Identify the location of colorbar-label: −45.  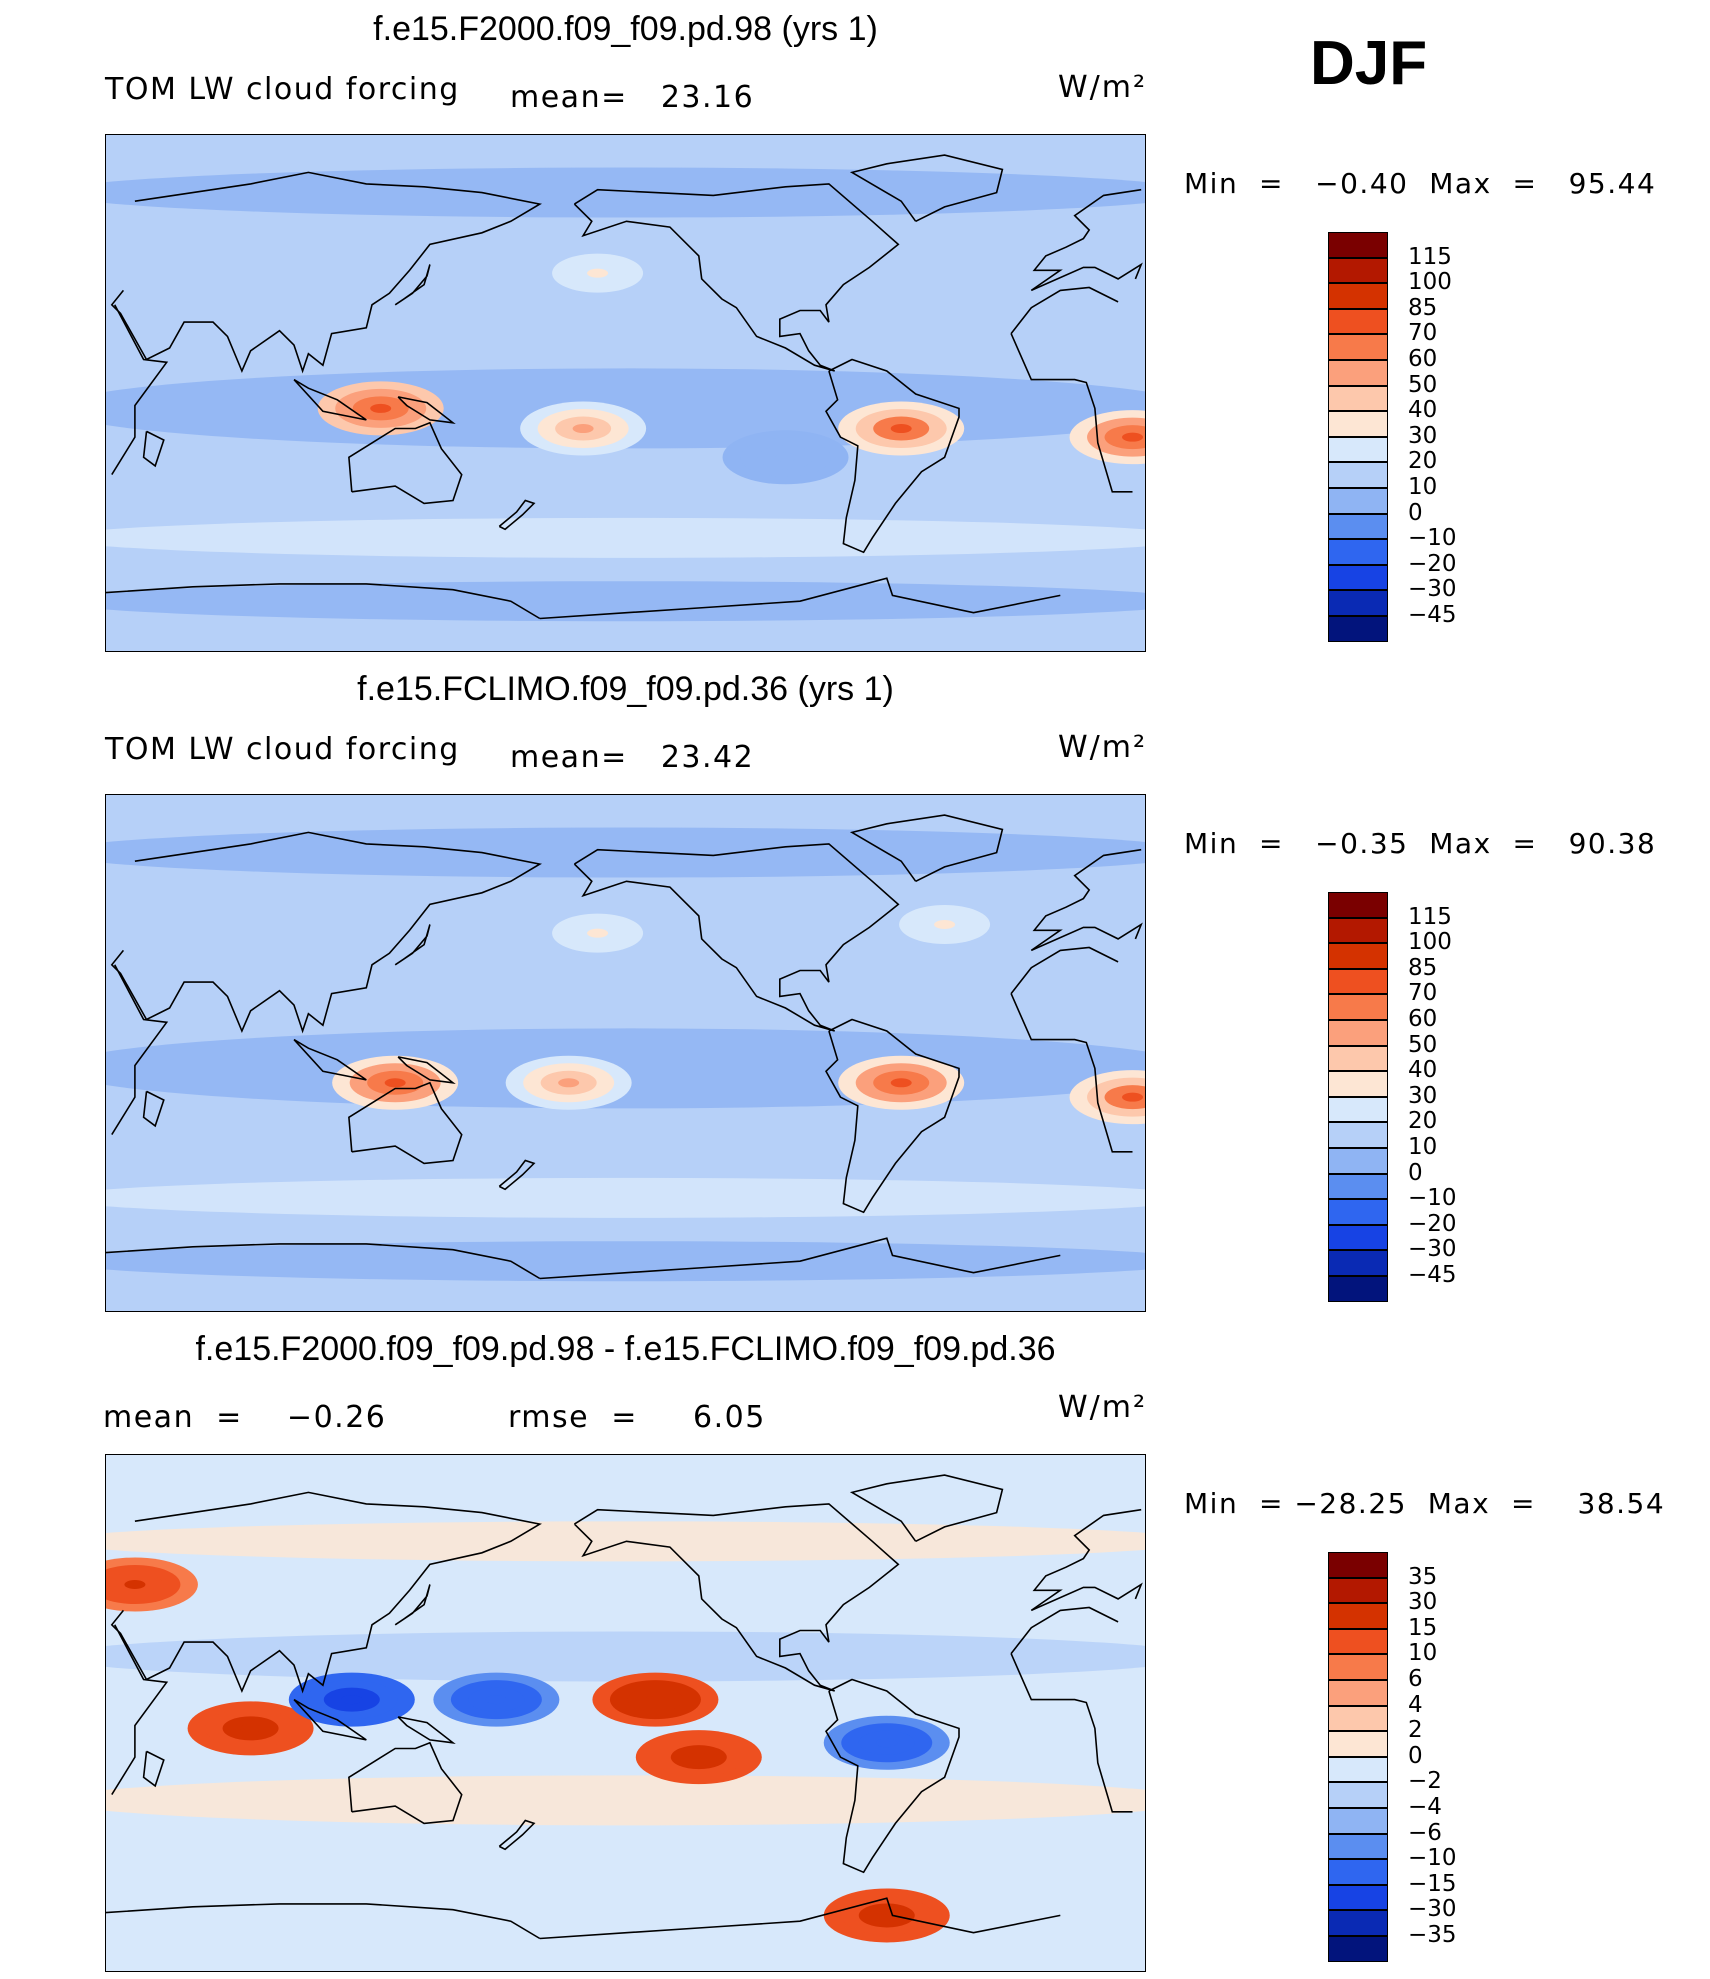
(1432, 615).